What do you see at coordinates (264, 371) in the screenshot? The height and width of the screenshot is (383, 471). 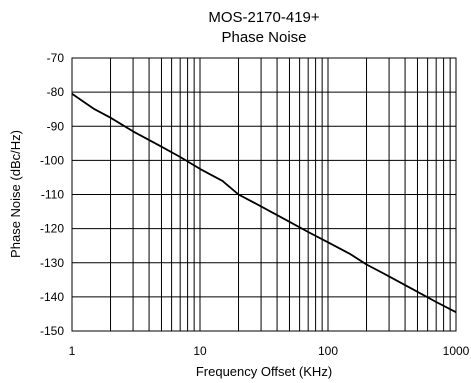 I see `x-axis-label: Frequency Offset (KHz)` at bounding box center [264, 371].